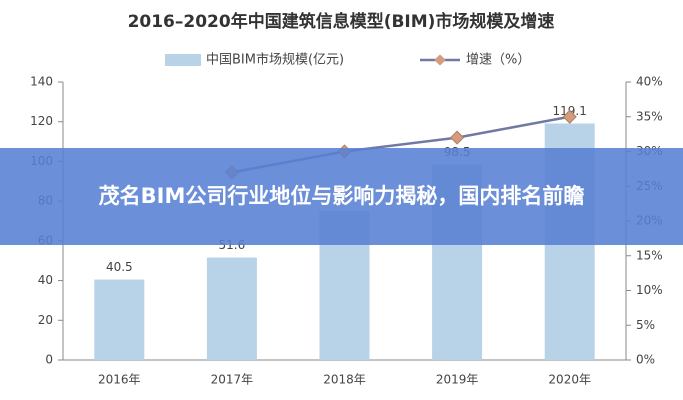  Describe the element at coordinates (457, 380) in the screenshot. I see `x-tick-label: 2019年` at that location.